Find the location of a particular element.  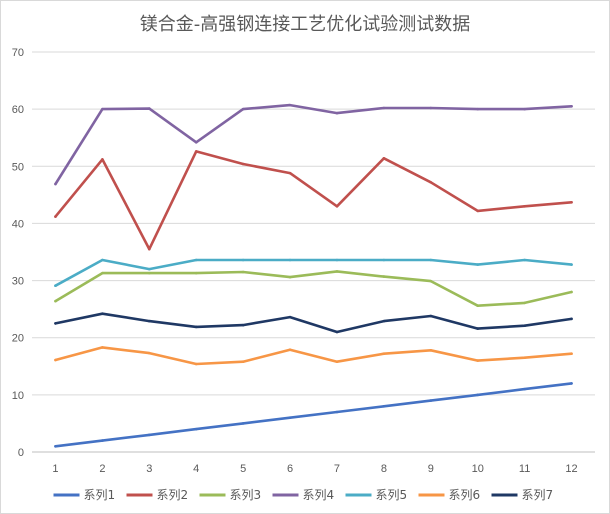

x-axis-ticks: 1 2 3 4 5 6 7 8 9 10 11 12 is located at coordinates (314, 469).